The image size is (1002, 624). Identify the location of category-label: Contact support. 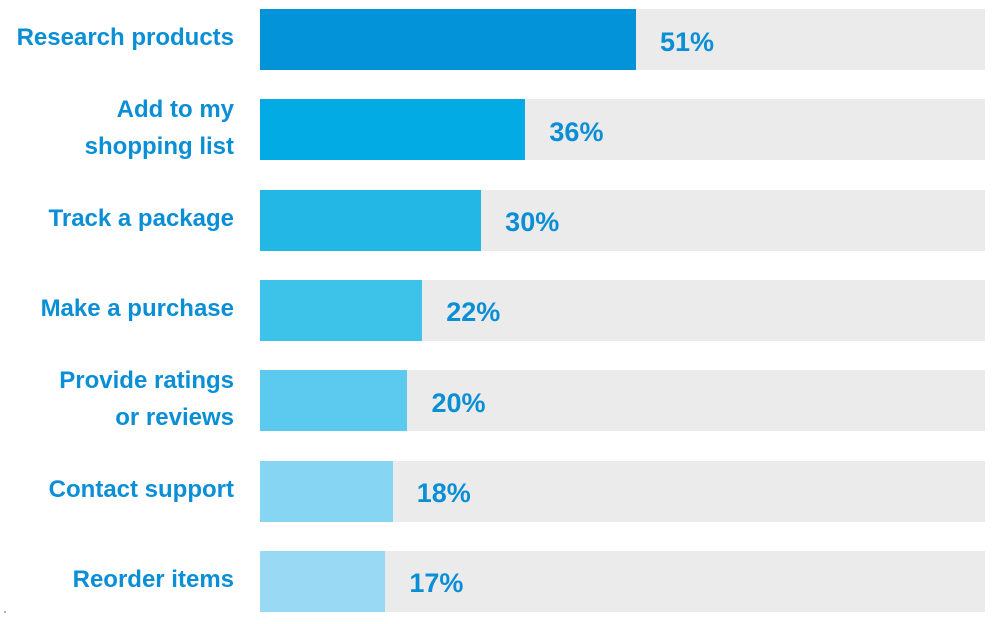
(141, 489).